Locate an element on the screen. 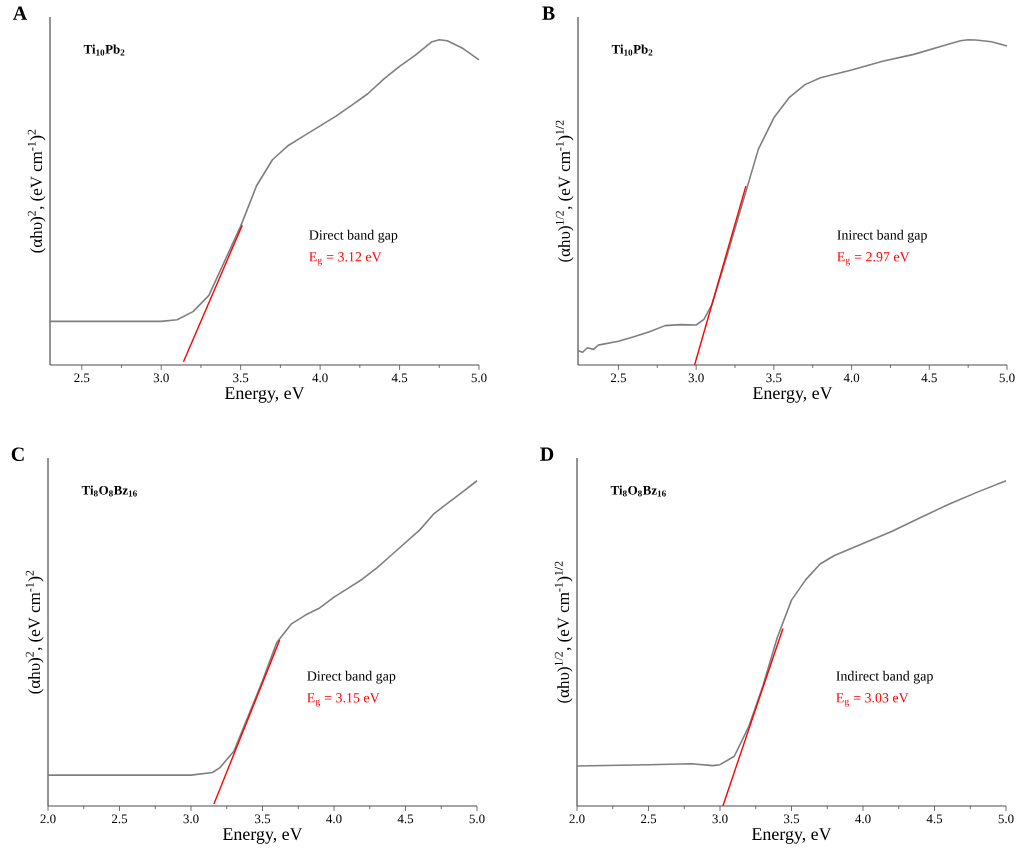 The height and width of the screenshot is (865, 1019). annotation: E$_{g}$ = 2.97 eV is located at coordinates (873, 259).